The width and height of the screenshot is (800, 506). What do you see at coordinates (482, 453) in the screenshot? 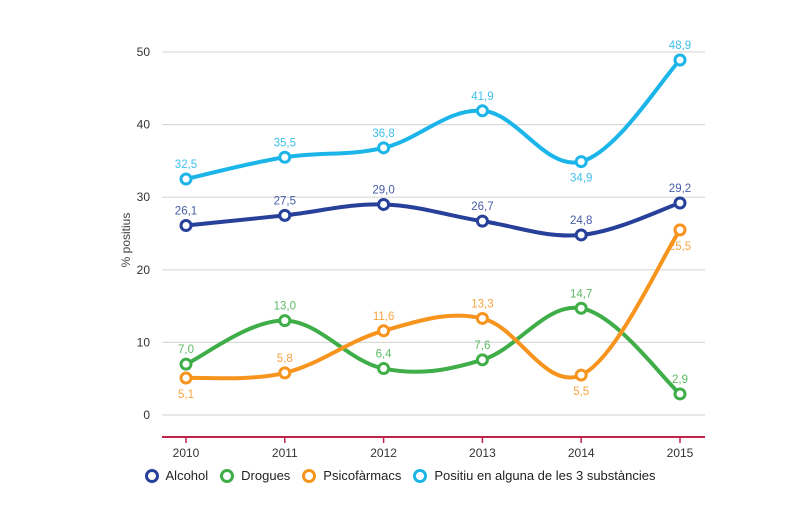
I see `x-tick-label: 2013` at bounding box center [482, 453].